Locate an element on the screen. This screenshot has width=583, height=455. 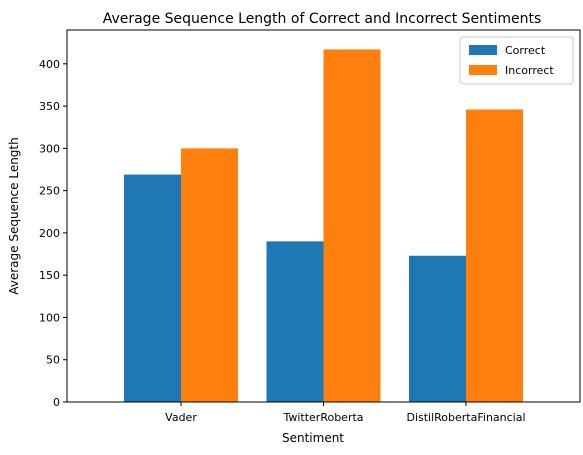
y-tick-label: 200 is located at coordinates (49, 233).